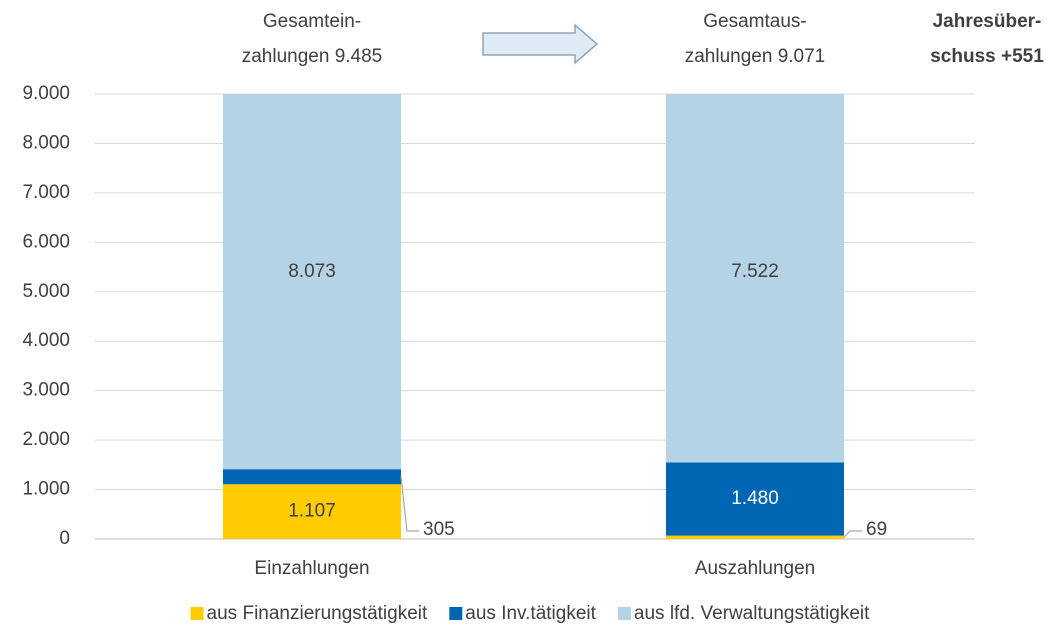  What do you see at coordinates (987, 56) in the screenshot?
I see `annotation: schuss +551` at bounding box center [987, 56].